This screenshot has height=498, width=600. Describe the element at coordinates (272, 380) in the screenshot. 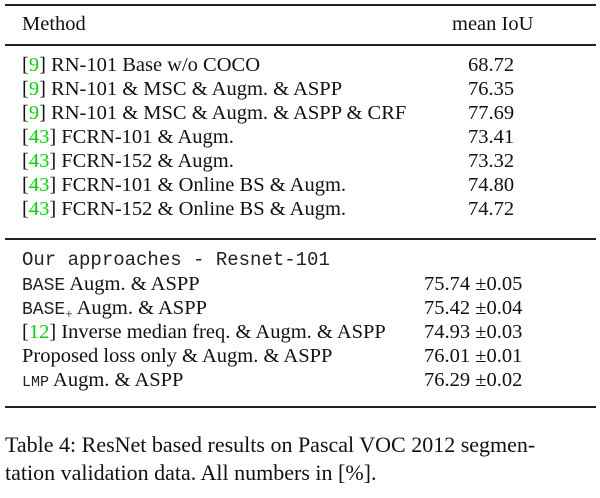

I see `table-row: LMP Augm. & ASPP 76.29 ±0.02` at that location.